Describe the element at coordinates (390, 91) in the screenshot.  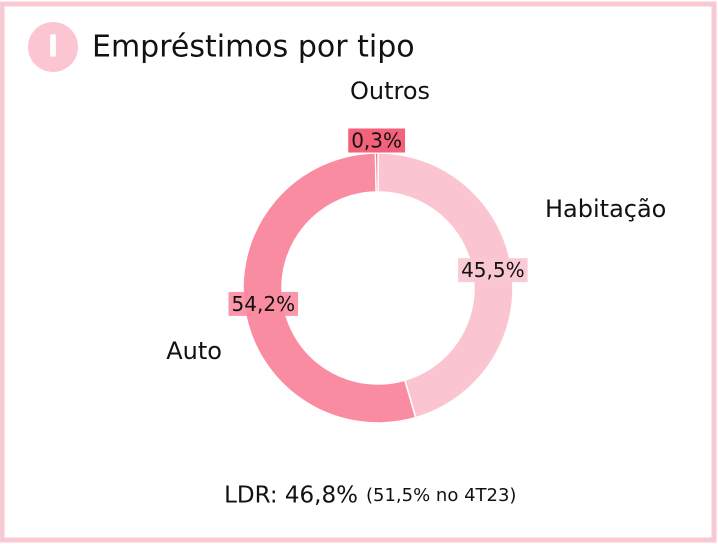
I see `category-label: Outros` at that location.